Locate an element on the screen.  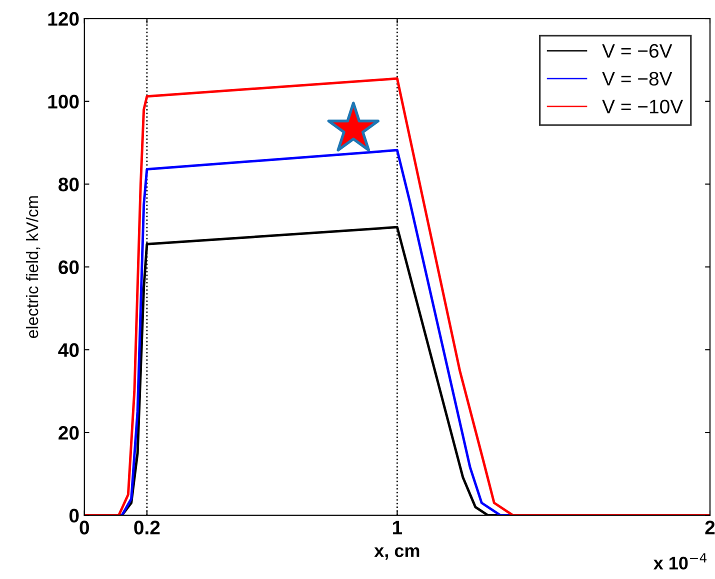
x-tick-label: 0 is located at coordinates (84, 527).